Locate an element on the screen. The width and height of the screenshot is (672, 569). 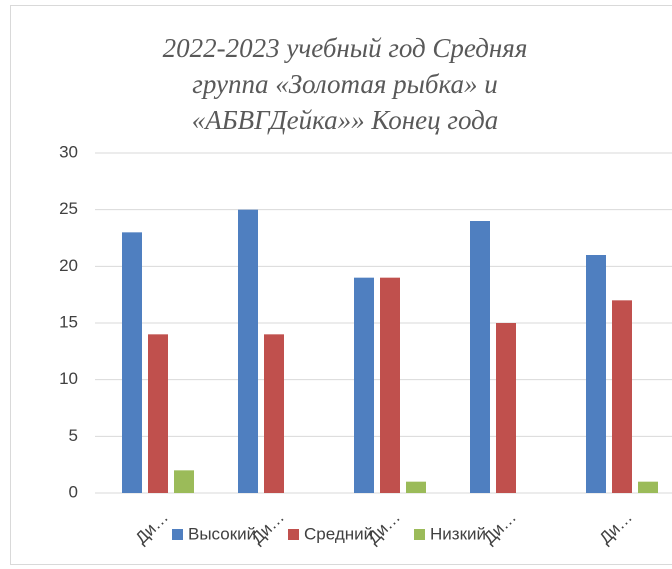
y-tick-label: 20 is located at coordinates (68, 265).